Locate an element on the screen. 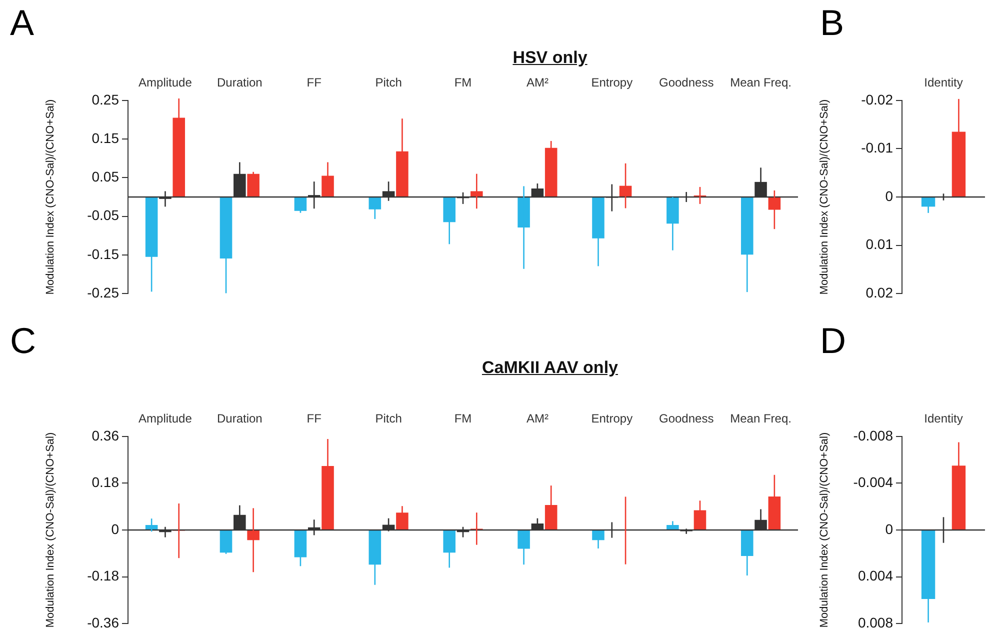 Image resolution: width=995 pixels, height=635 pixels. text: B is located at coordinates (832, 23).